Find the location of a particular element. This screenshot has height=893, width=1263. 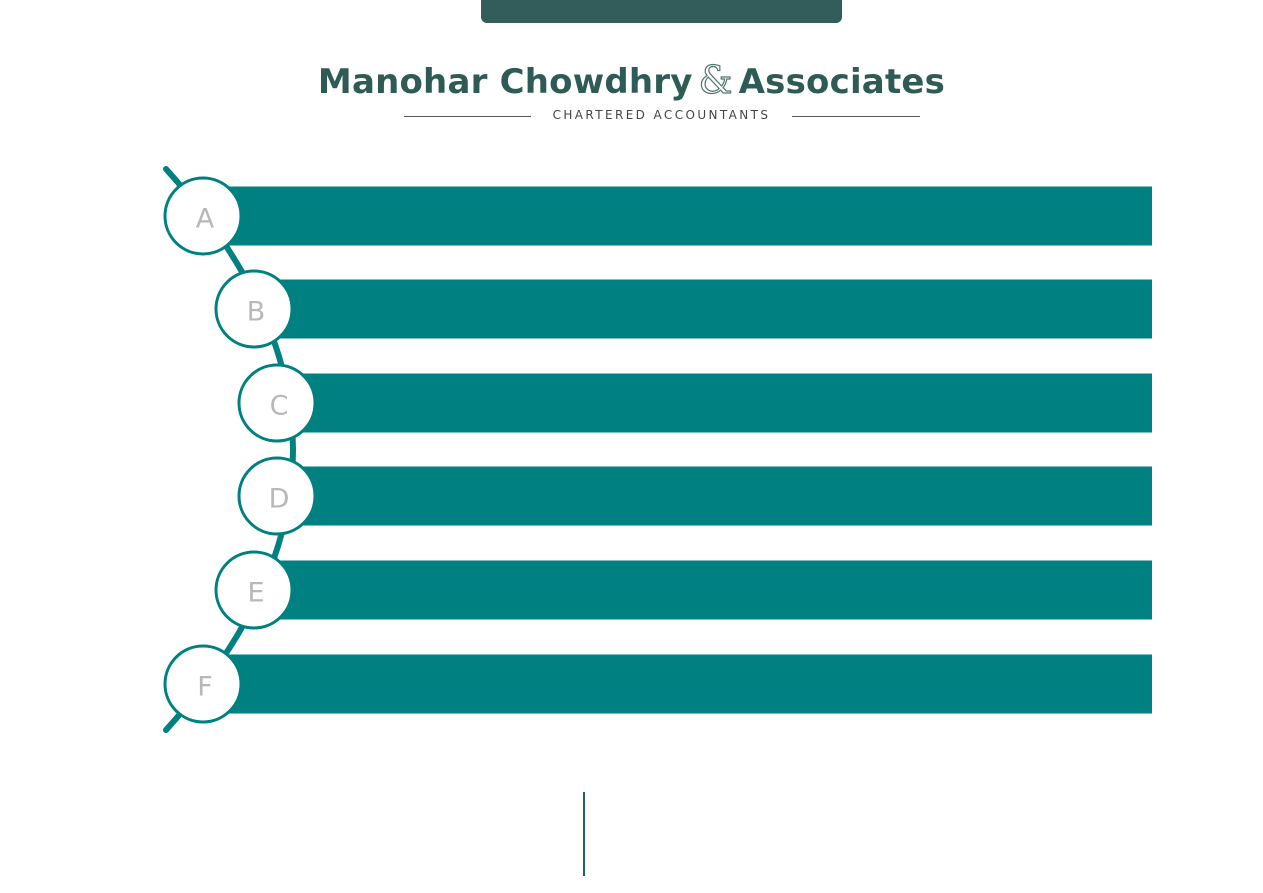

item-circle-b is located at coordinates (254, 309).